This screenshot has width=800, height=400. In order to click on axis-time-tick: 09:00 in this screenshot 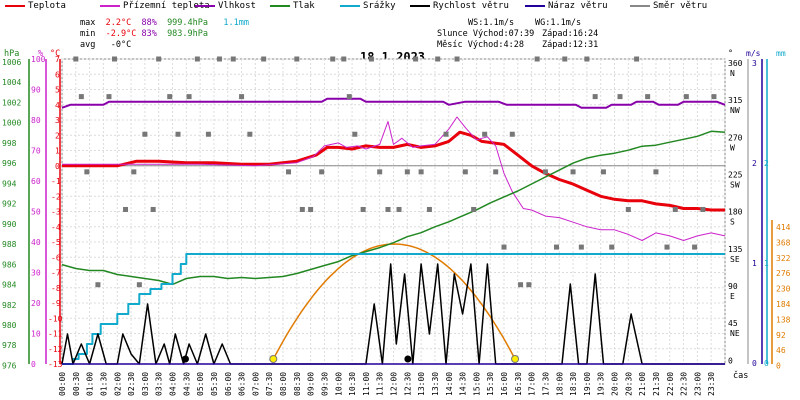, I will do `click(311, 384)`.